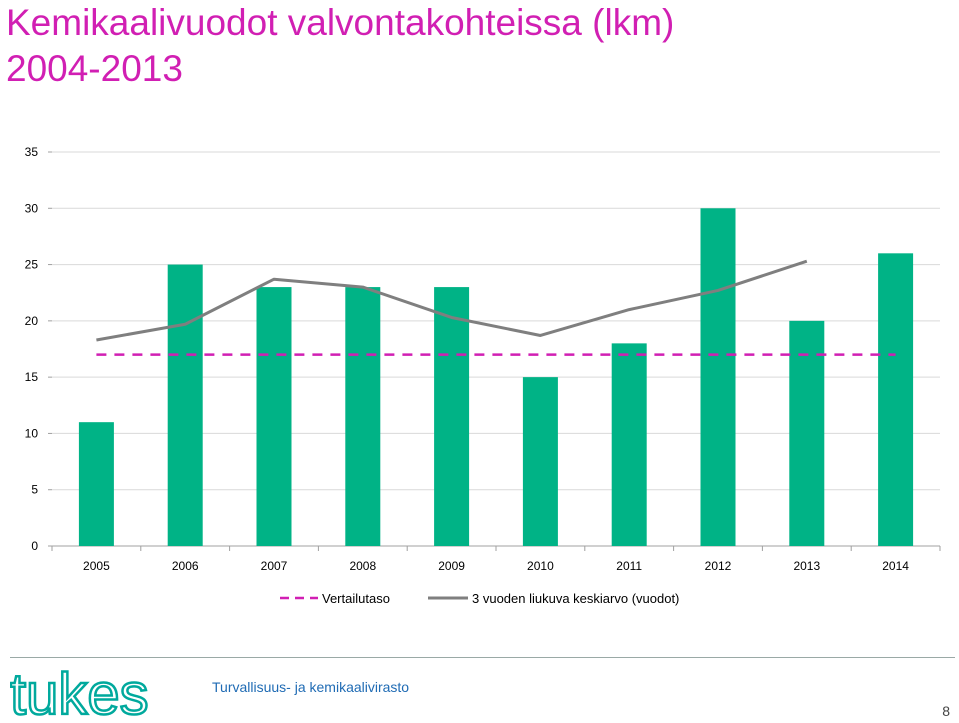 The height and width of the screenshot is (723, 959). What do you see at coordinates (895, 566) in the screenshot?
I see `x-tick-label: 2014` at bounding box center [895, 566].